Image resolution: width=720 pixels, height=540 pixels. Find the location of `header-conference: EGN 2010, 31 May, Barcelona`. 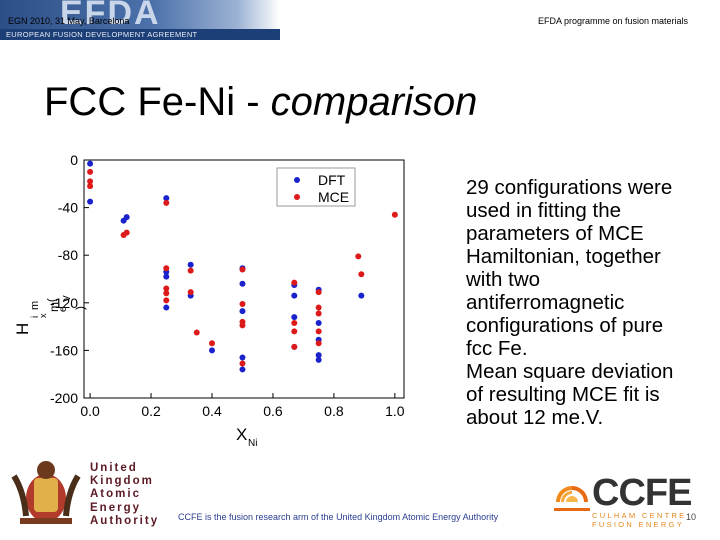

header-conference: EGN 2010, 31 May, Barcelona is located at coordinates (69, 21).